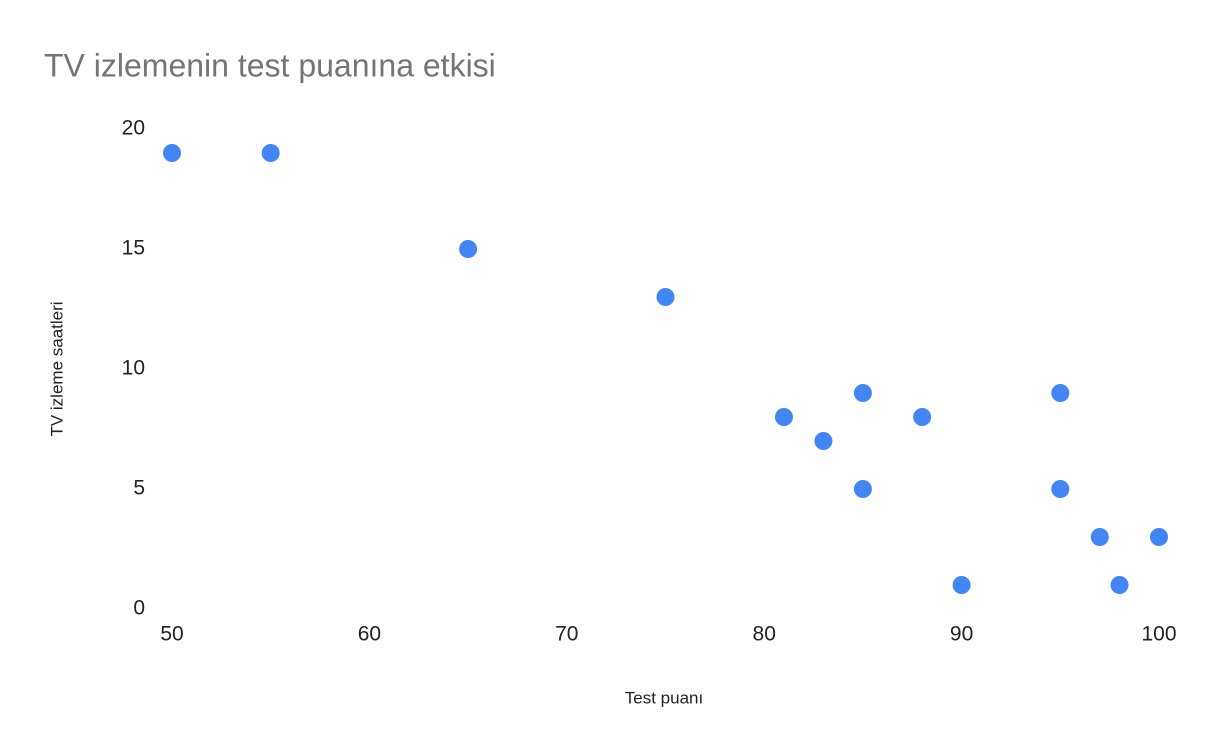 This screenshot has width=1230, height=752. Describe the element at coordinates (133, 248) in the screenshot. I see `y-tick-label: 15` at that location.